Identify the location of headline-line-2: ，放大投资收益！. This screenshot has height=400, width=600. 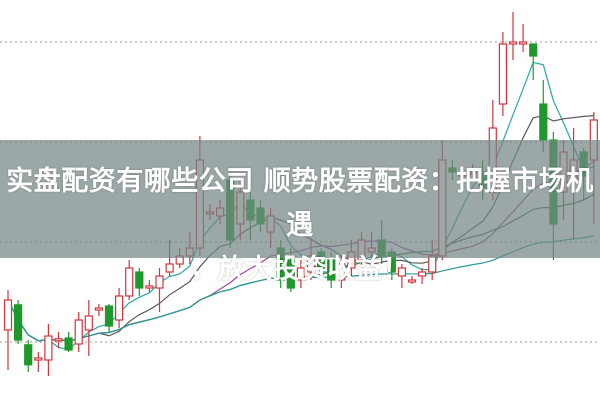
(300, 269).